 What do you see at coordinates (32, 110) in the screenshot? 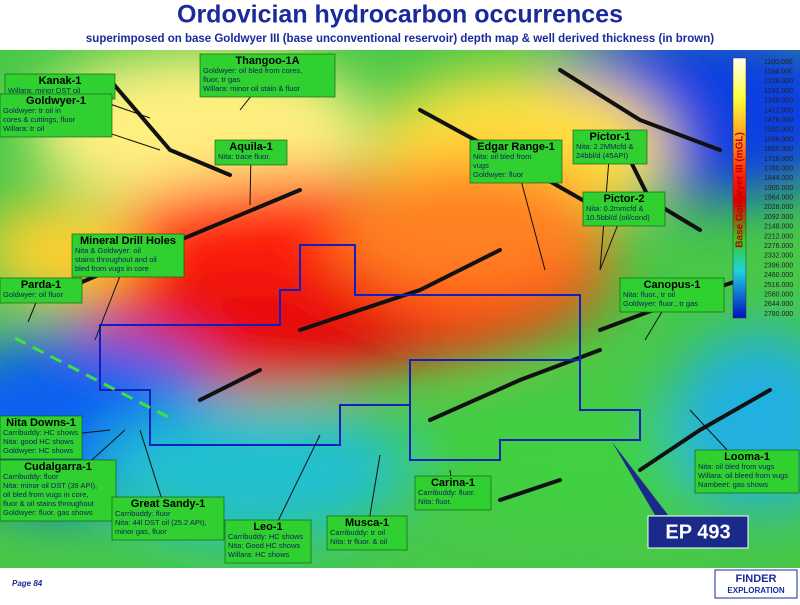
I see `well-note: Goldwyer: tr oil in` at bounding box center [32, 110].